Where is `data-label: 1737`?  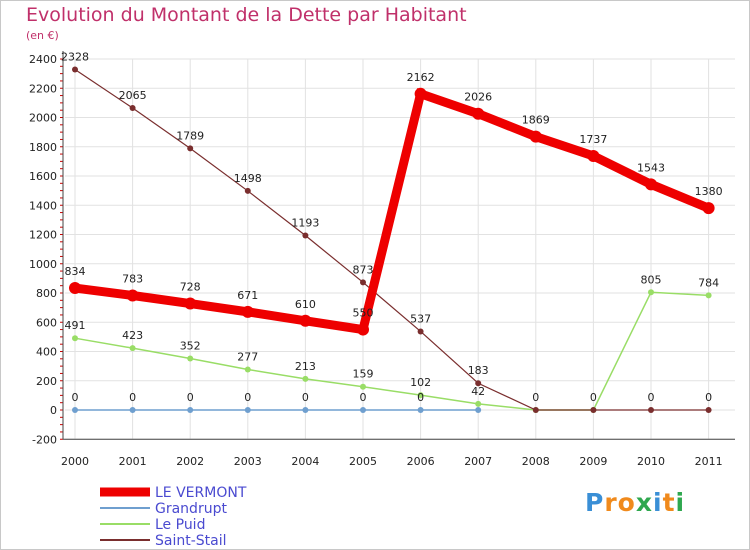 data-label: 1737 is located at coordinates (593, 139).